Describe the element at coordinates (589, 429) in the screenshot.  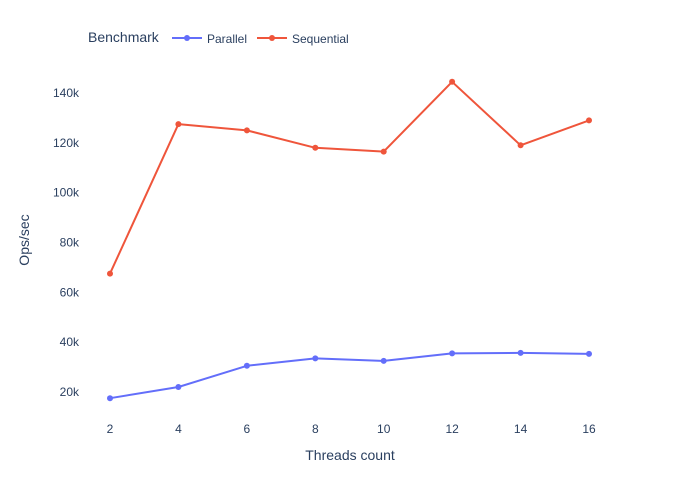
I see `x-tick-label: 16` at that location.